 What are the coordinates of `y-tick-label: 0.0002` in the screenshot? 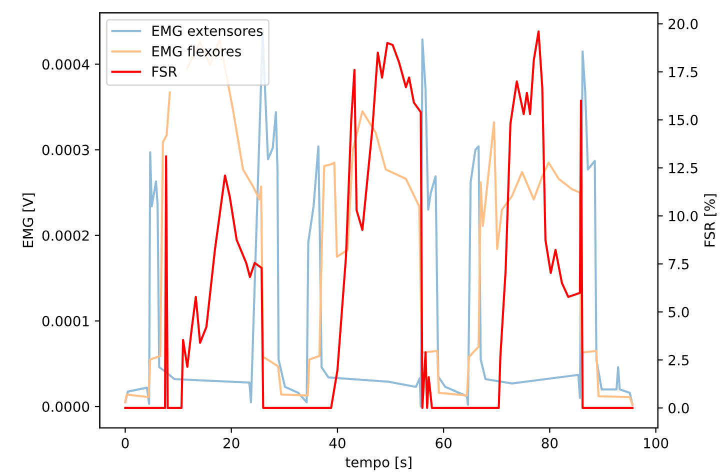 It's located at (65, 235).